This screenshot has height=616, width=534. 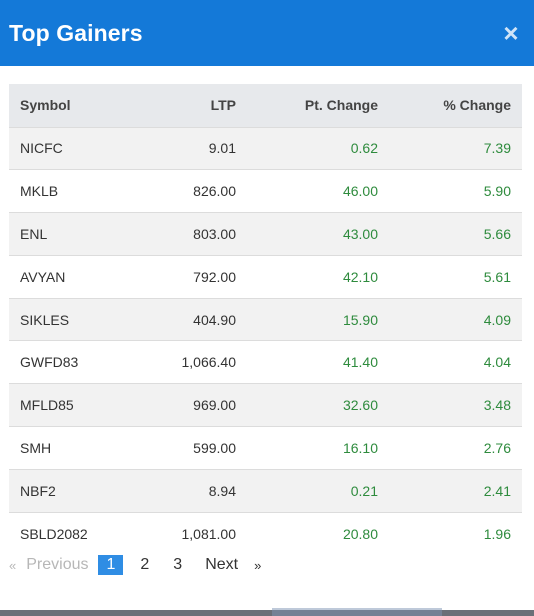 I want to click on cell-pt-change: 16.10, so click(x=360, y=447).